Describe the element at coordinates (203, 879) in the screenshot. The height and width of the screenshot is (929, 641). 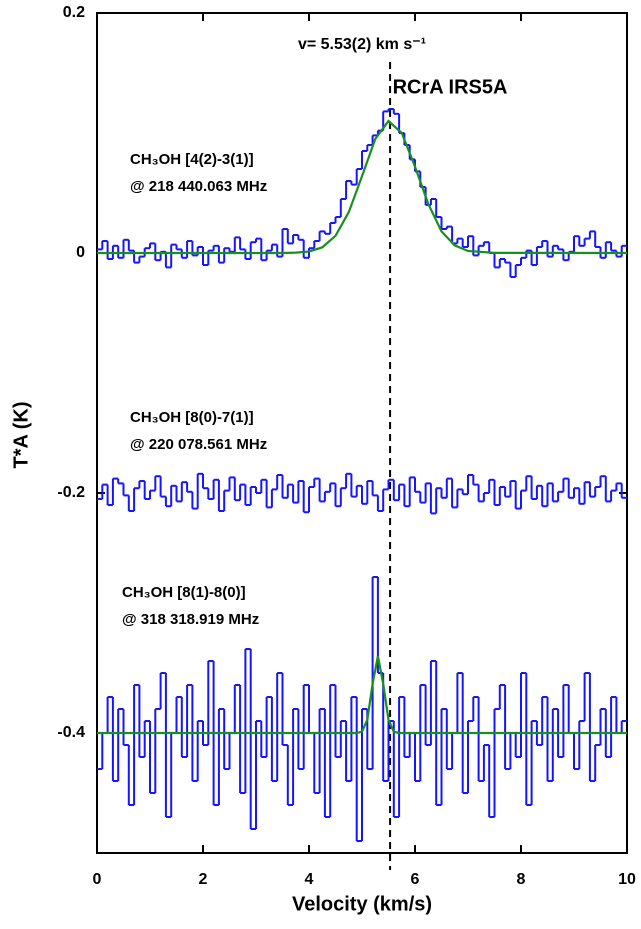
I see `x-tick-label: 2` at that location.